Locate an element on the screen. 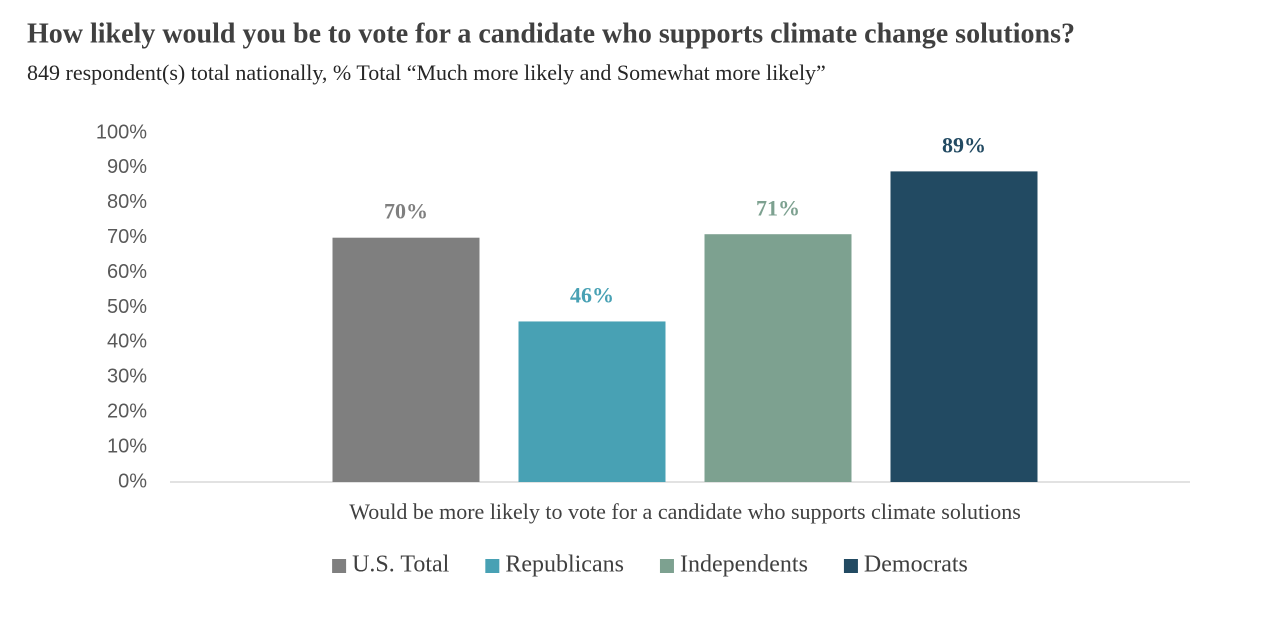  legend-label: U.S. Total is located at coordinates (401, 565).